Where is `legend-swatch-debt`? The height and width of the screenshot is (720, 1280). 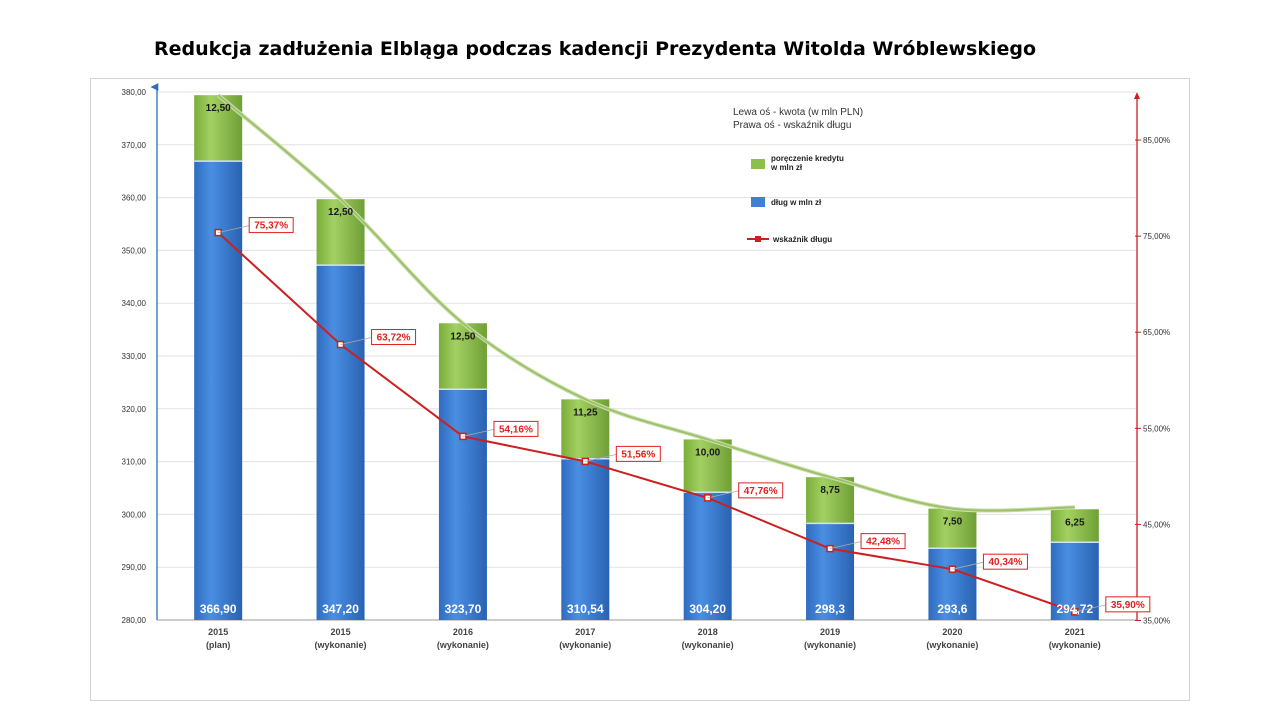
legend-swatch-debt is located at coordinates (758, 202).